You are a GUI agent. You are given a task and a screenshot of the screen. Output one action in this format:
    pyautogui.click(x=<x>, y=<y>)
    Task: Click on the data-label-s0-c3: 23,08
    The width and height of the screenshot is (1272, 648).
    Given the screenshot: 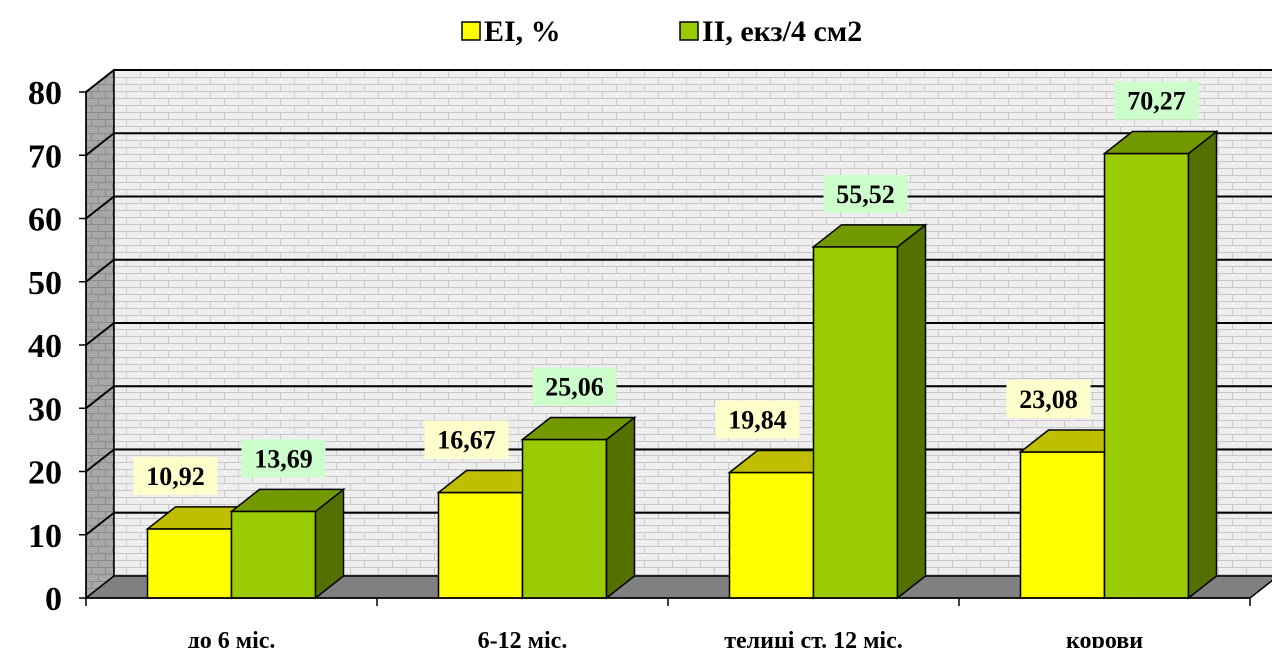 What is the action you would take?
    pyautogui.click(x=1048, y=399)
    